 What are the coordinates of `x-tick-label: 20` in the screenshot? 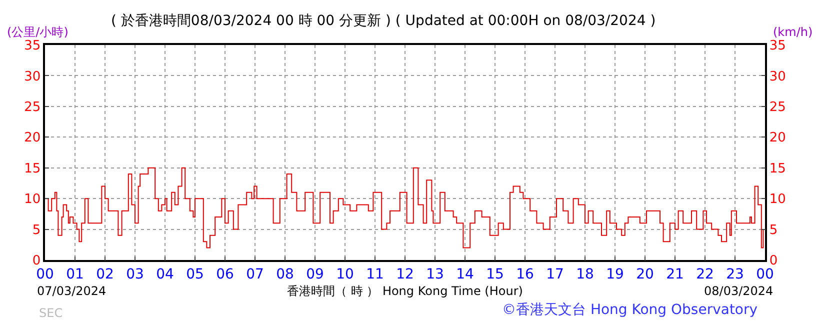 It's located at (645, 274).